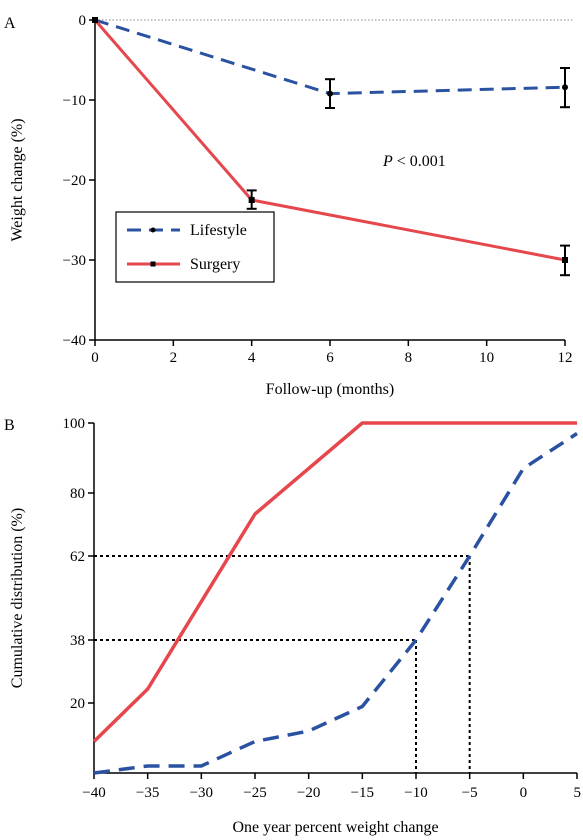  I want to click on panel-a-x-tick-label: 10, so click(486, 358).